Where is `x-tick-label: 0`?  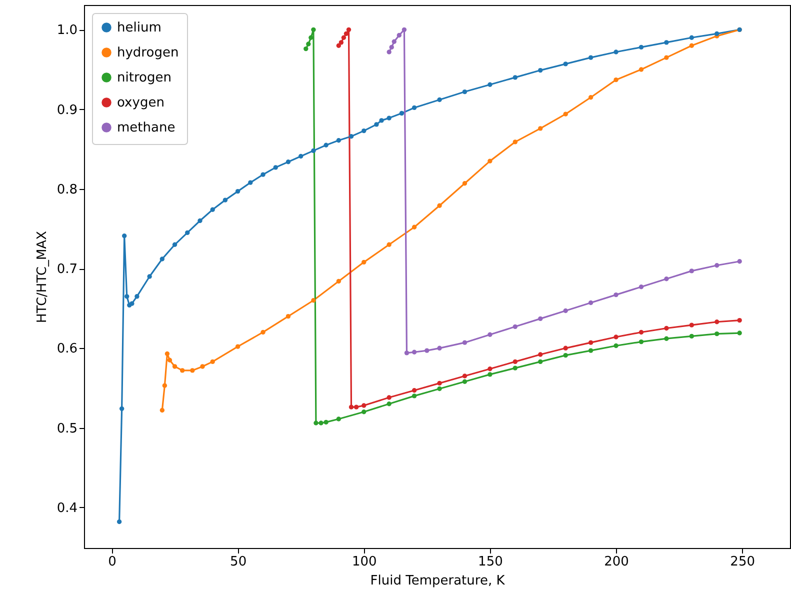
x-tick-label: 0 is located at coordinates (112, 562).